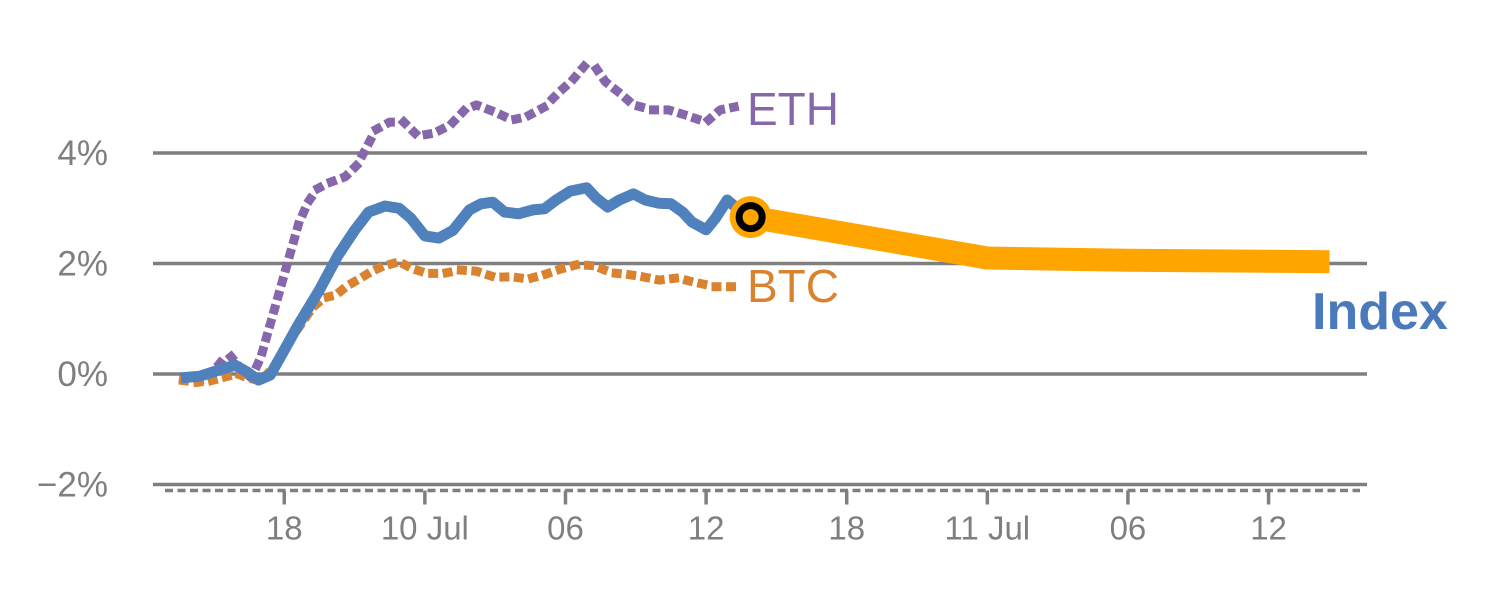 The height and width of the screenshot is (600, 1500). I want to click on y-tick-label: 4%, so click(82, 153).